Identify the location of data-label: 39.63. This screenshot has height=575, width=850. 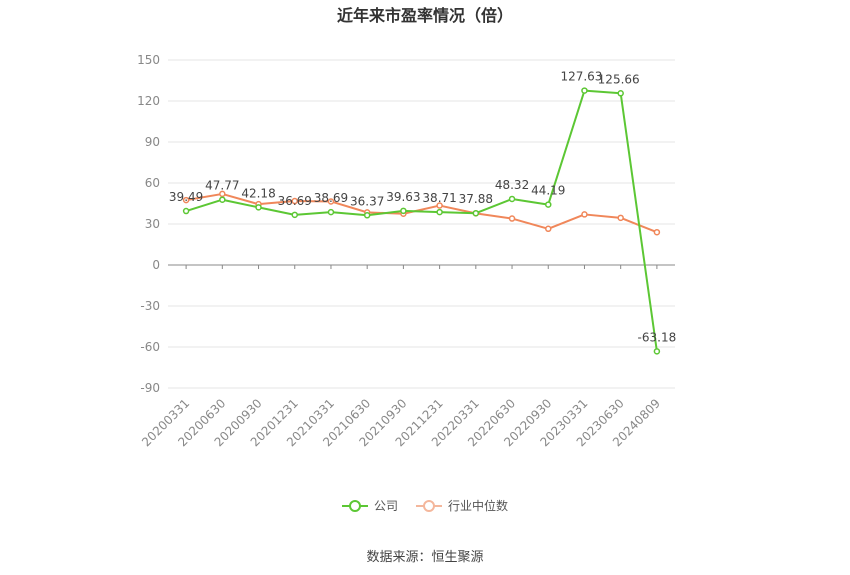
(403, 197).